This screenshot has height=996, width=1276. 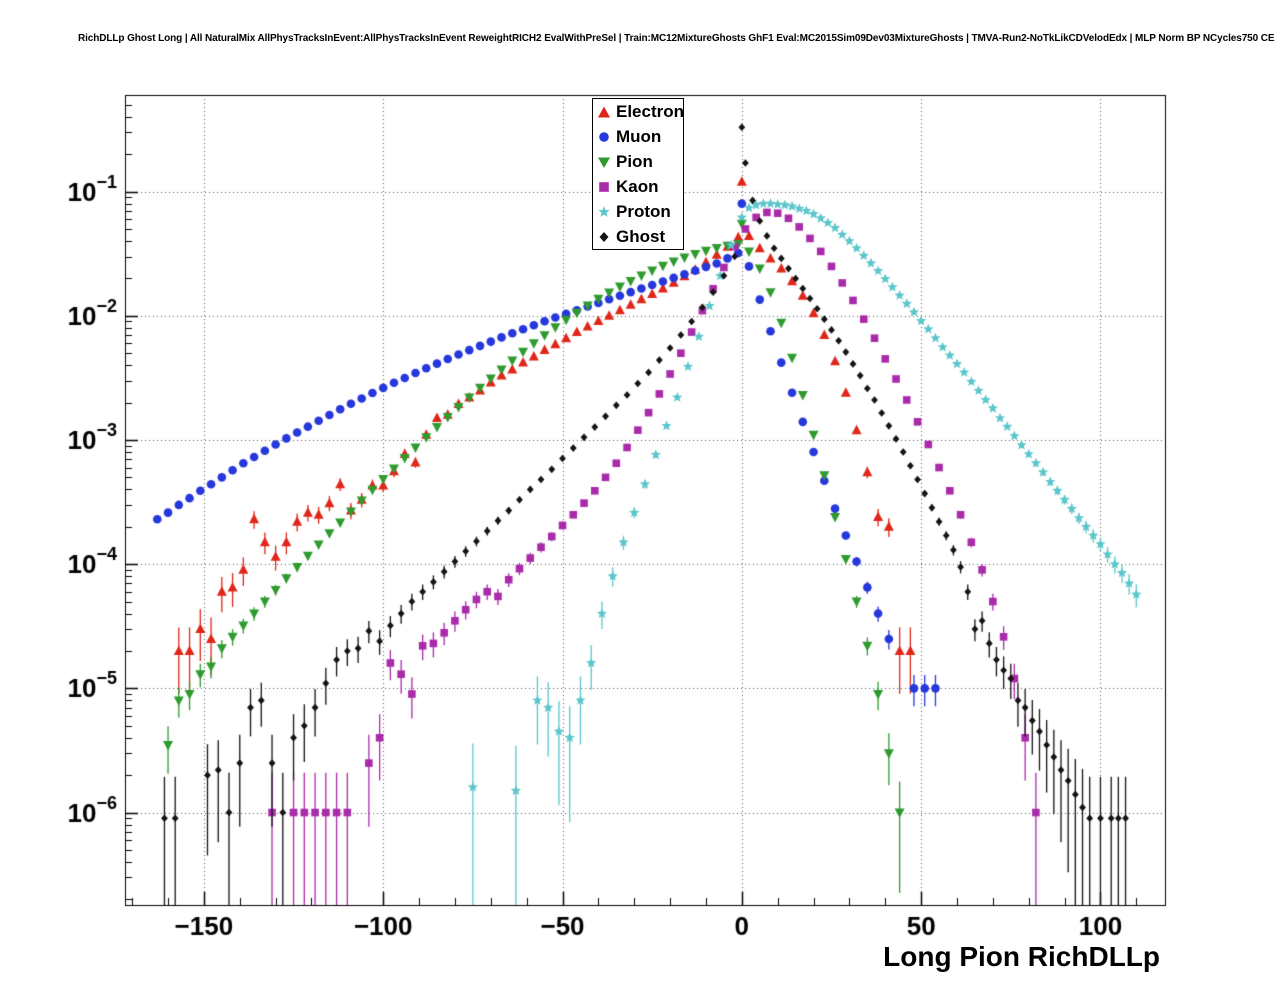 I want to click on legend-entry-proton: Proton, so click(x=638, y=211).